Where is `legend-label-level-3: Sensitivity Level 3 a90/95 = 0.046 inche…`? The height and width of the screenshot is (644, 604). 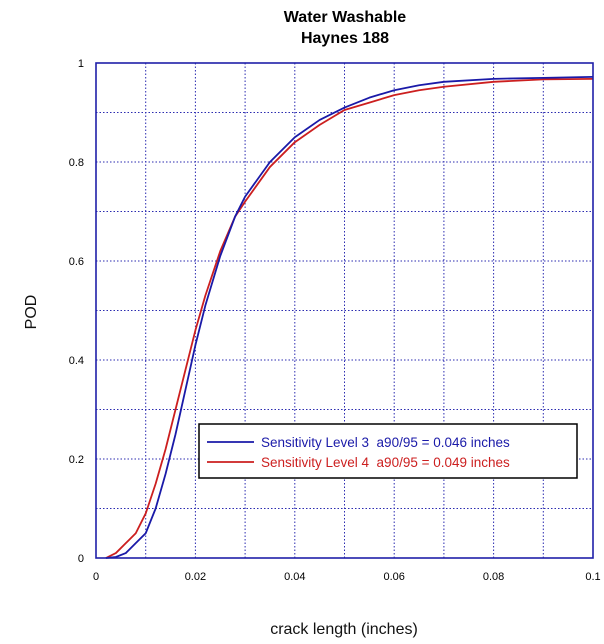
legend-label-level-3: Sensitivity Level 3 a90/95 = 0.046 inche… is located at coordinates (385, 442).